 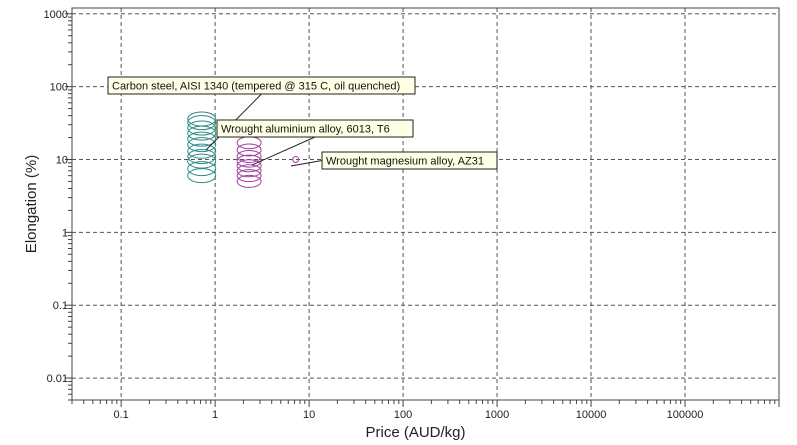 What do you see at coordinates (403, 415) in the screenshot?
I see `x-tick-label: 100` at bounding box center [403, 415].